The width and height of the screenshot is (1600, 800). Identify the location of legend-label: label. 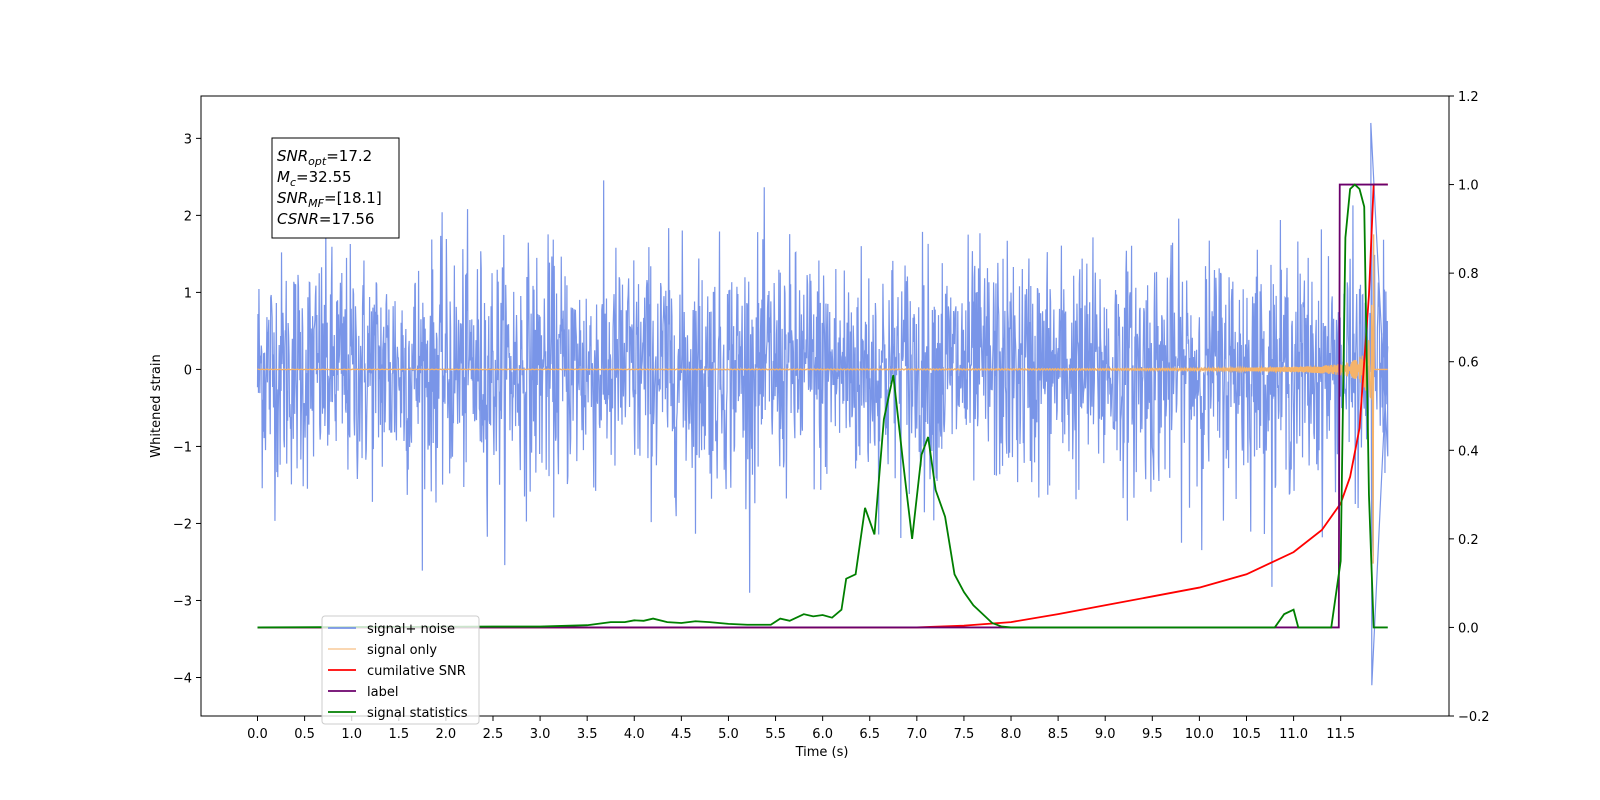
(382, 692).